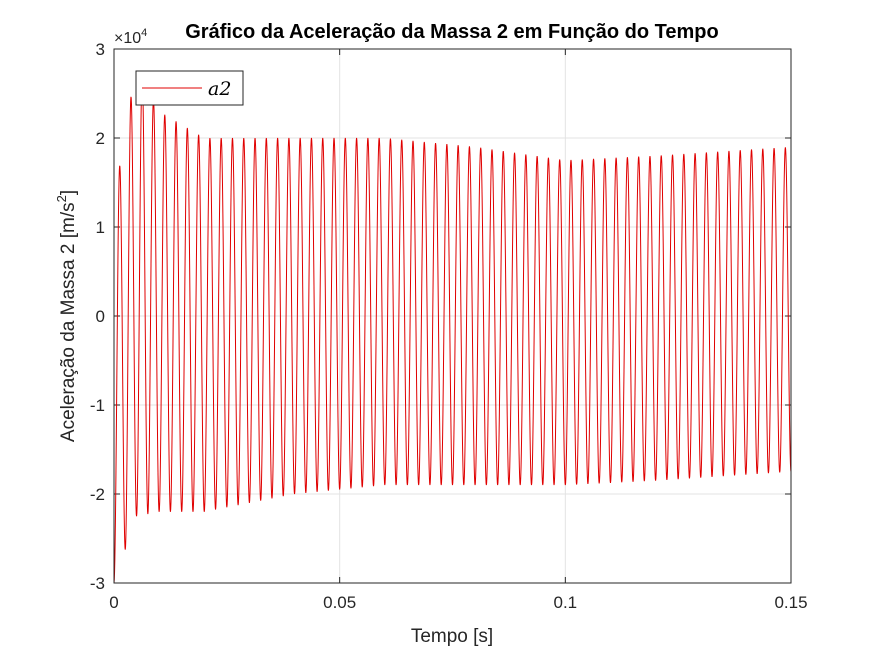 The width and height of the screenshot is (875, 656). Describe the element at coordinates (100, 138) in the screenshot. I see `y-tick-label: 2` at that location.